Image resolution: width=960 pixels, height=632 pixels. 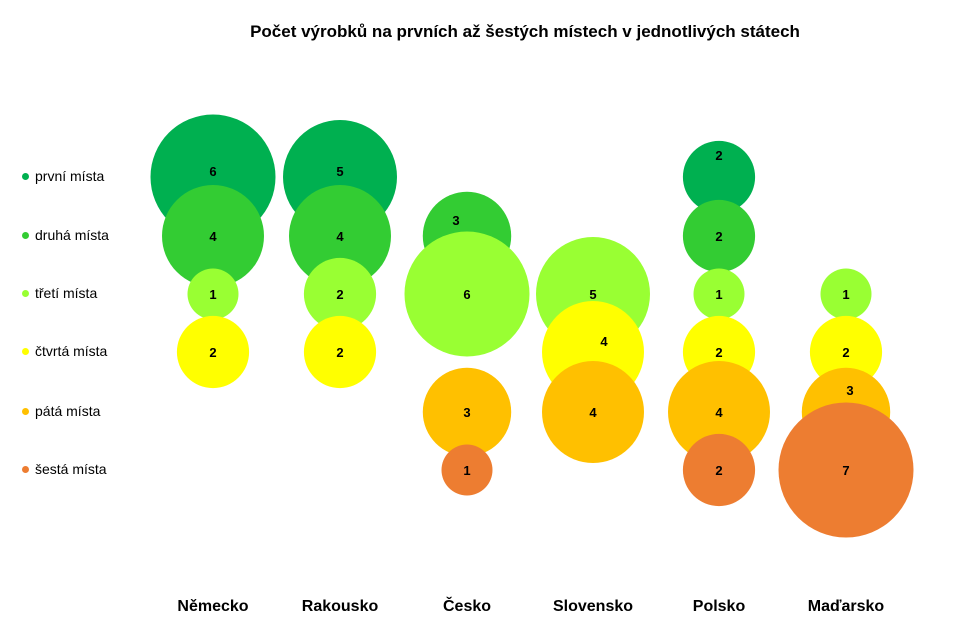 What do you see at coordinates (846, 606) in the screenshot?
I see `category-label-madarsko: Maďarsko` at bounding box center [846, 606].